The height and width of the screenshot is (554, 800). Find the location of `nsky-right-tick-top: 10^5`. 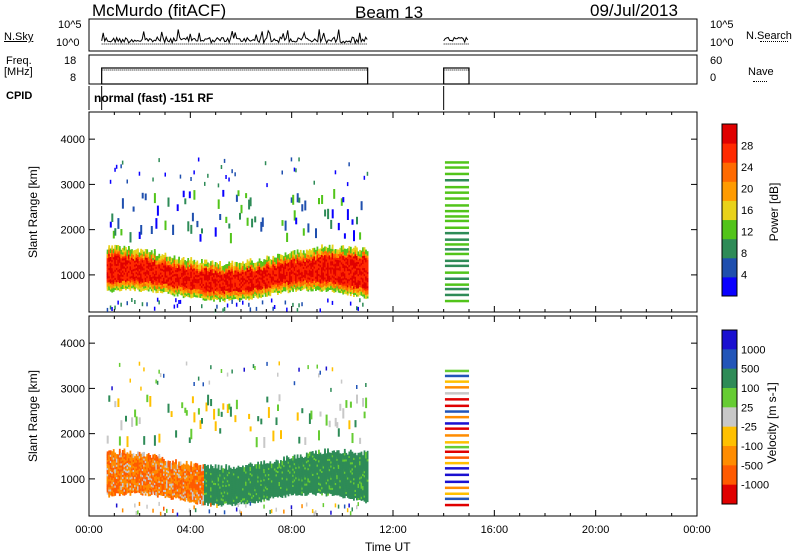

nsky-right-tick-top: 10^5 is located at coordinates (722, 25).